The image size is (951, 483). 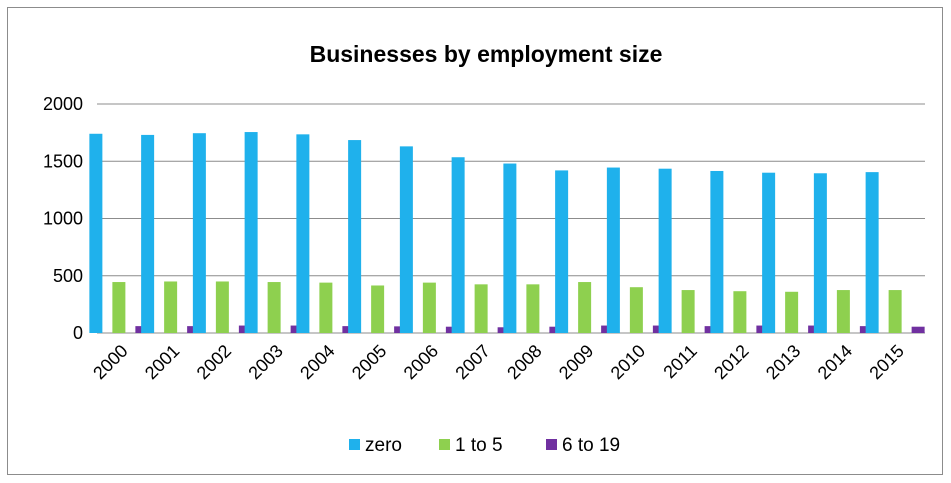 What do you see at coordinates (214, 362) in the screenshot?
I see `x-tick-label: 2002` at bounding box center [214, 362].